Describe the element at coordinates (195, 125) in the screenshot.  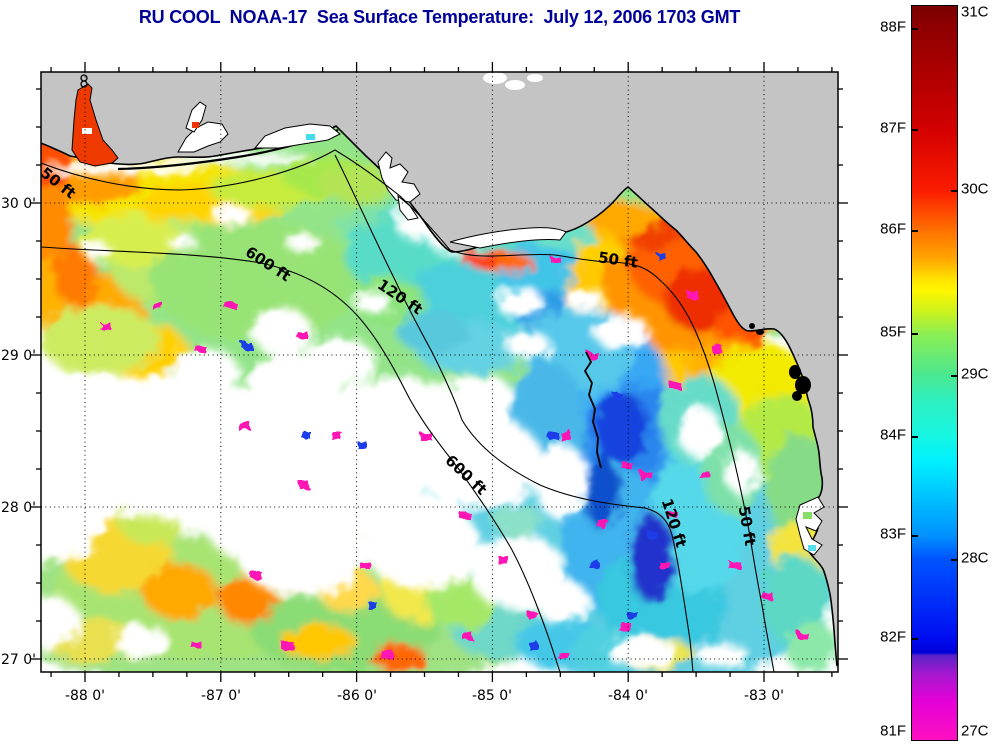
I see `bay-hot-pixel` at that location.